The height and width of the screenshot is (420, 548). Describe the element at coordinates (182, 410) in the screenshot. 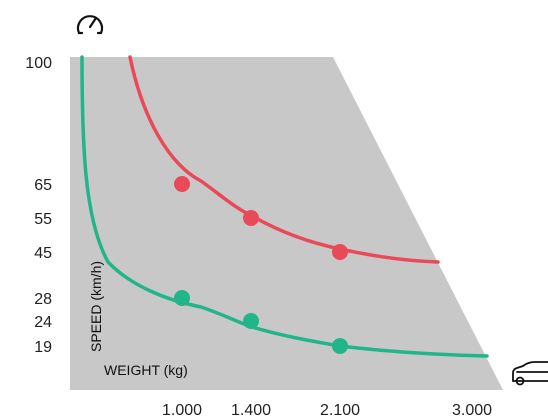

I see `x-tick-label-0: 1.000` at that location.